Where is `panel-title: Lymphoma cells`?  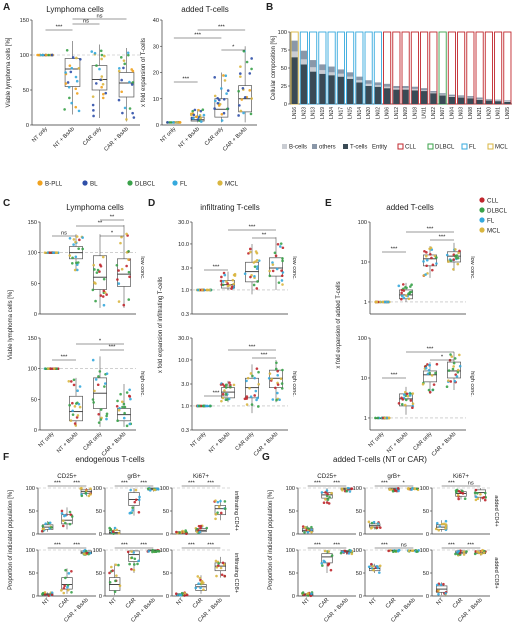 panel-title: Lymphoma cells is located at coordinates (95, 207).